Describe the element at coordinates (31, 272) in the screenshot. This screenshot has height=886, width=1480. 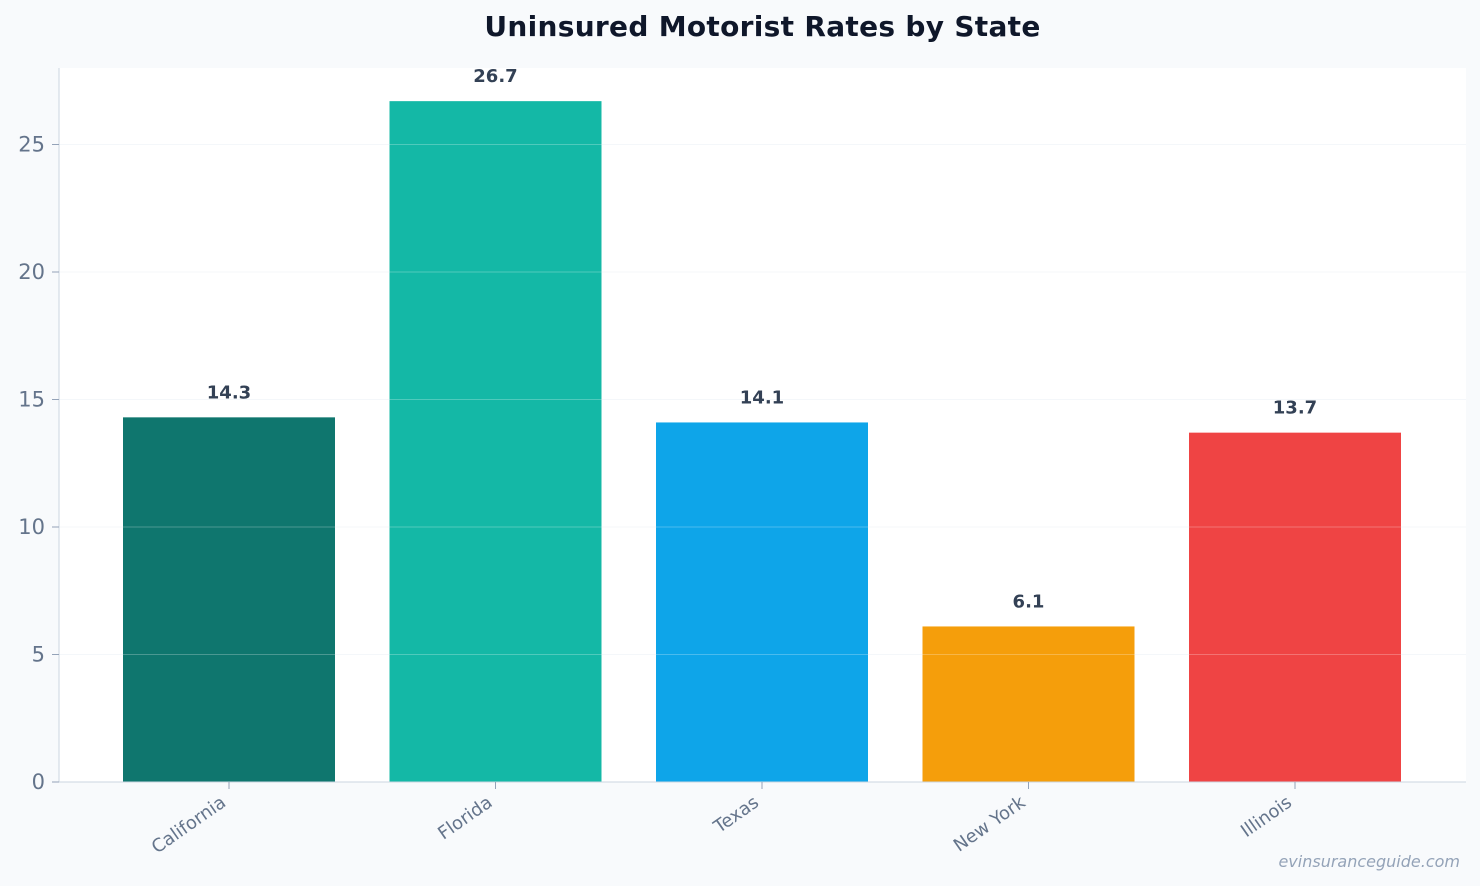
I see `y-tick-label: 20` at that location.